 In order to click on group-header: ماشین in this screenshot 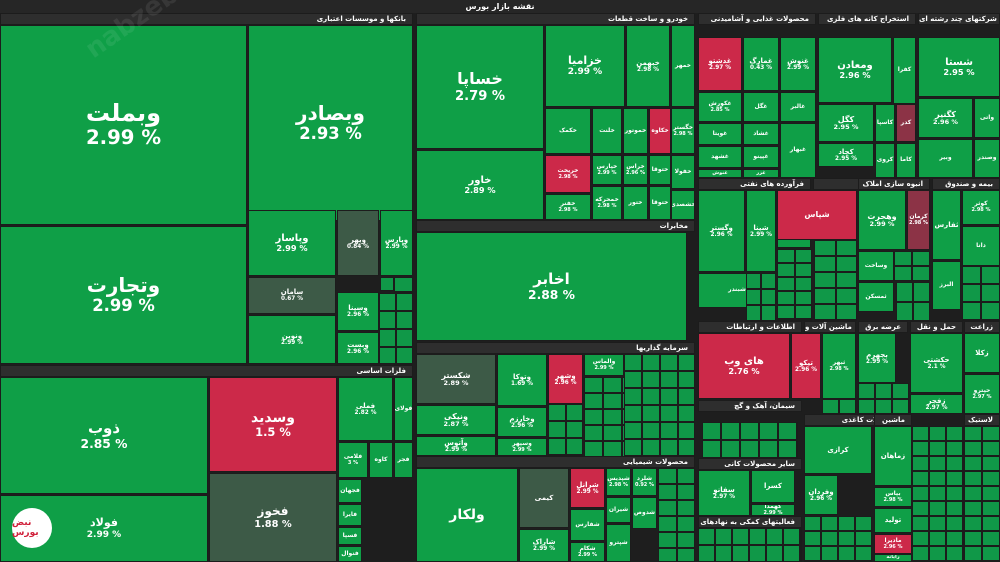, I will do `click(893, 420)`.